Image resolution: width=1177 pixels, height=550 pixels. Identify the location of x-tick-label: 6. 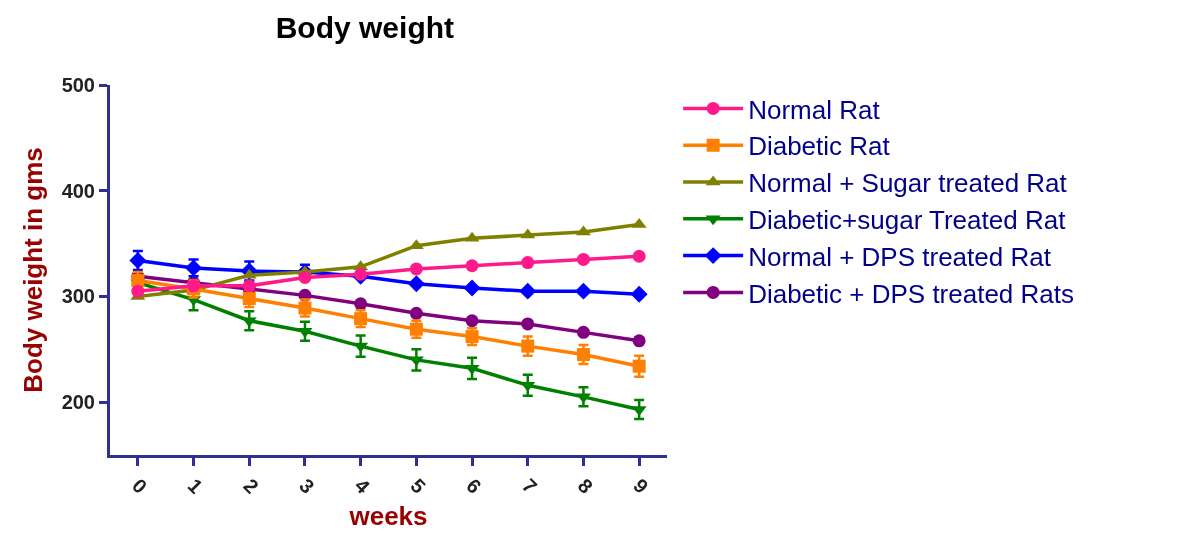
(474, 486).